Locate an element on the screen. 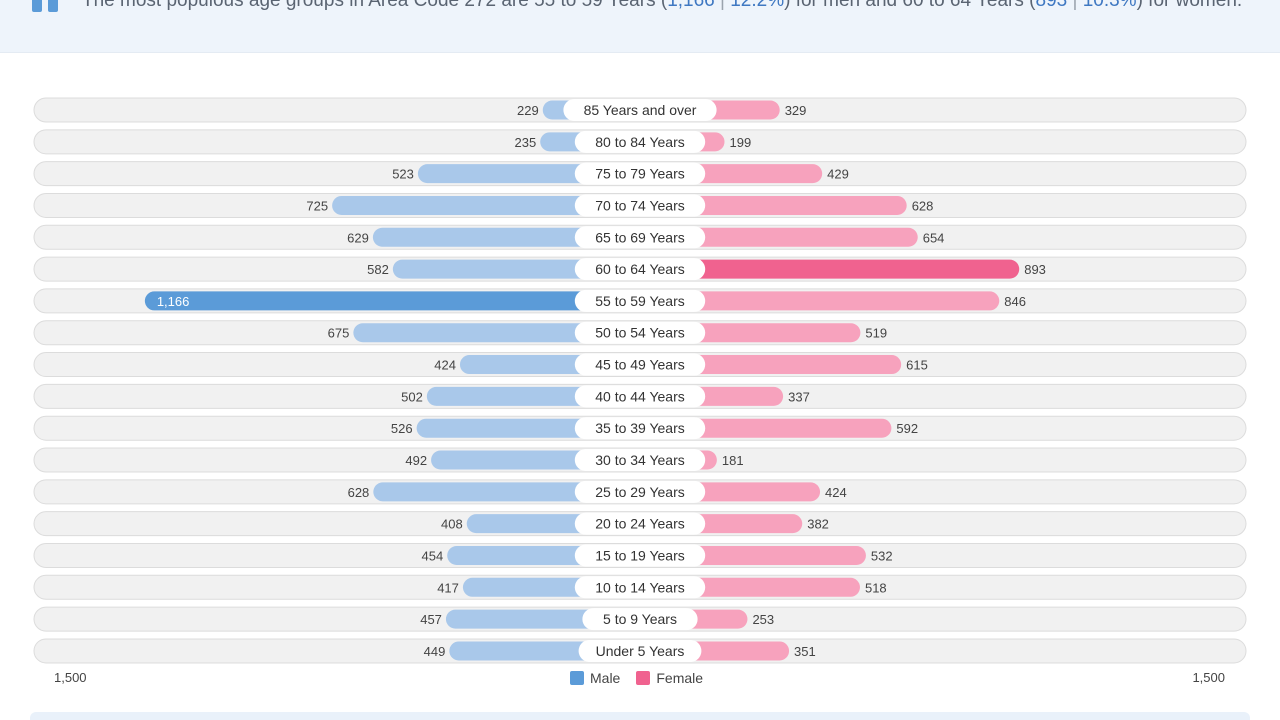 The width and height of the screenshot is (1280, 720). category-label: 70 to 74 Years is located at coordinates (640, 205).